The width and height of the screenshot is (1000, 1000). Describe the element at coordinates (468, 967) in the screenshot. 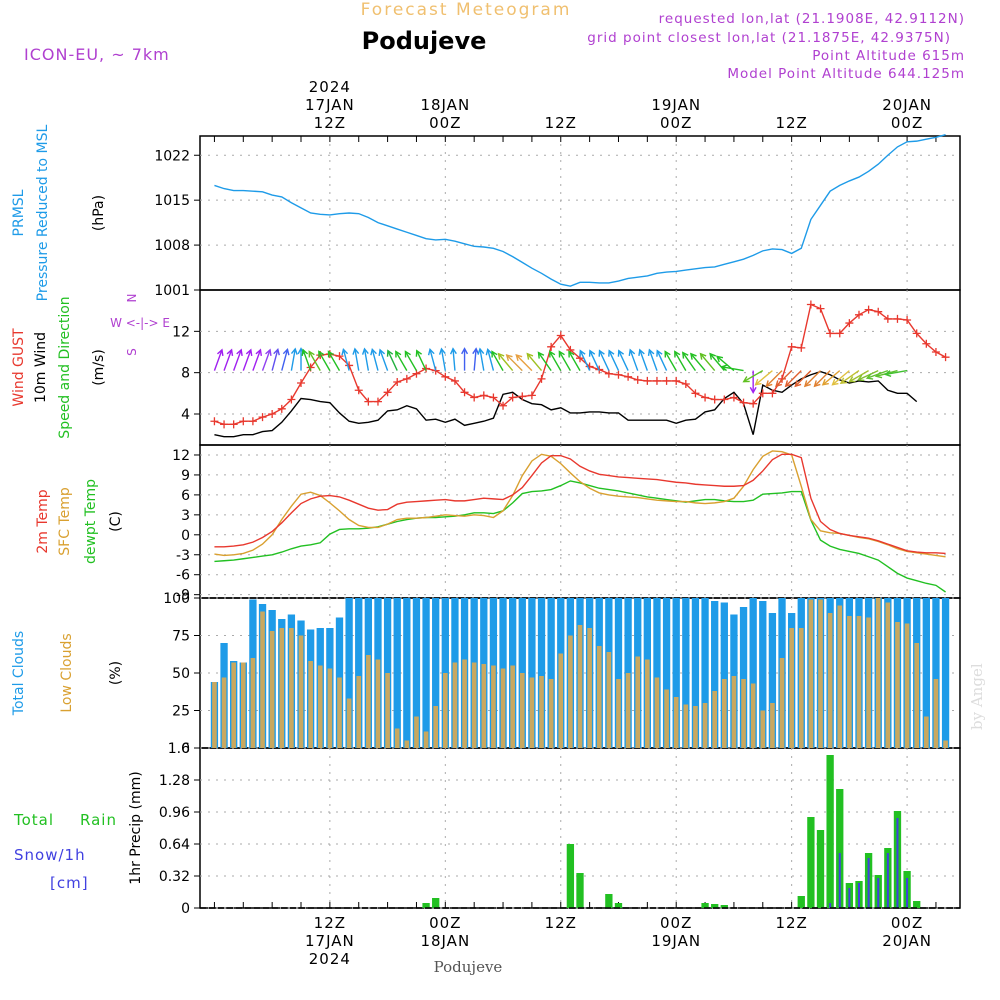

I see `footer-location: Podujeve` at that location.